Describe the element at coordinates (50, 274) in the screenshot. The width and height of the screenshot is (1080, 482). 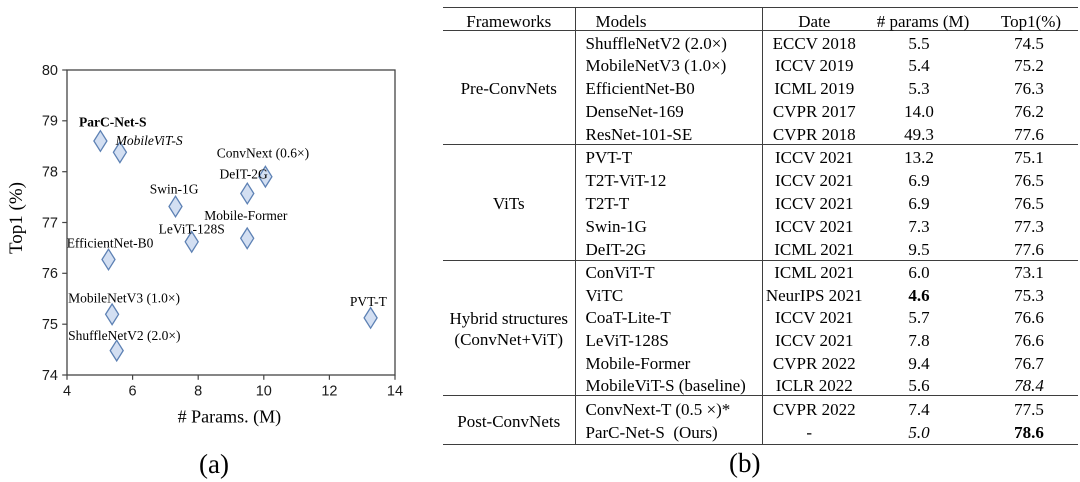
I see `svg-text: 76` at that location.